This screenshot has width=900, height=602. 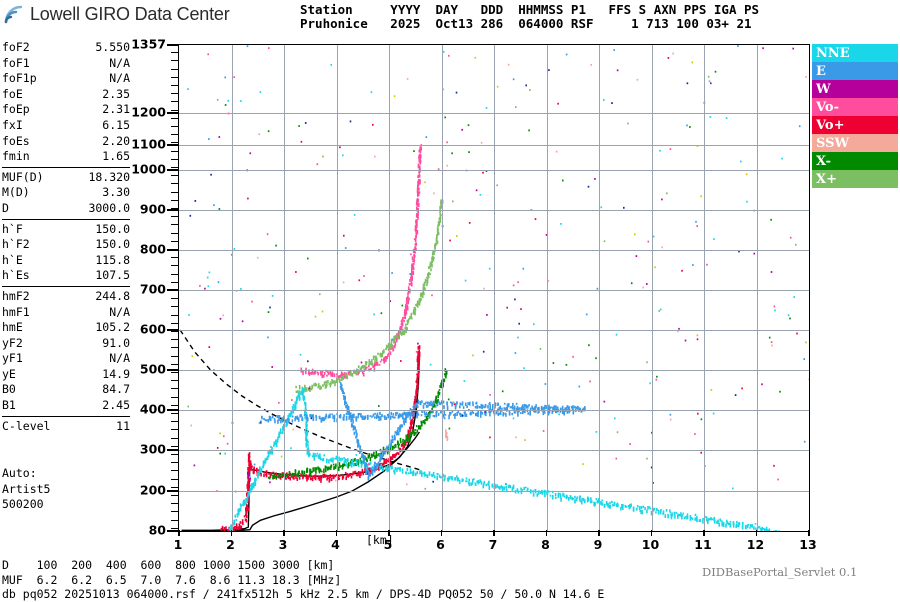 What do you see at coordinates (807, 544) in the screenshot?
I see `x-axis-tick-label: 13` at bounding box center [807, 544].